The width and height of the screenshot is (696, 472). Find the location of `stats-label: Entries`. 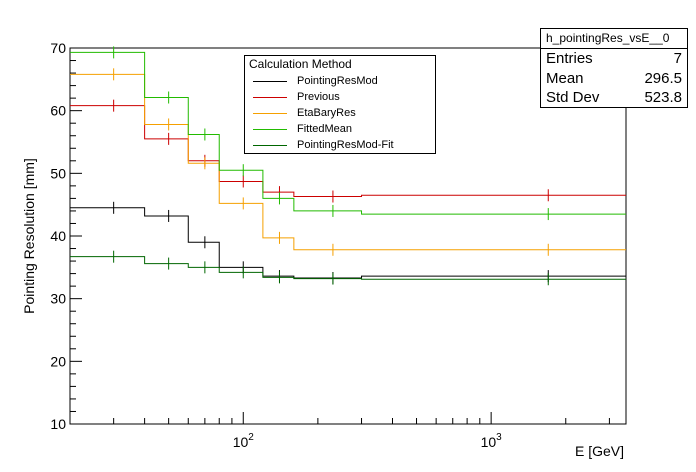

stats-label: Entries is located at coordinates (569, 58).